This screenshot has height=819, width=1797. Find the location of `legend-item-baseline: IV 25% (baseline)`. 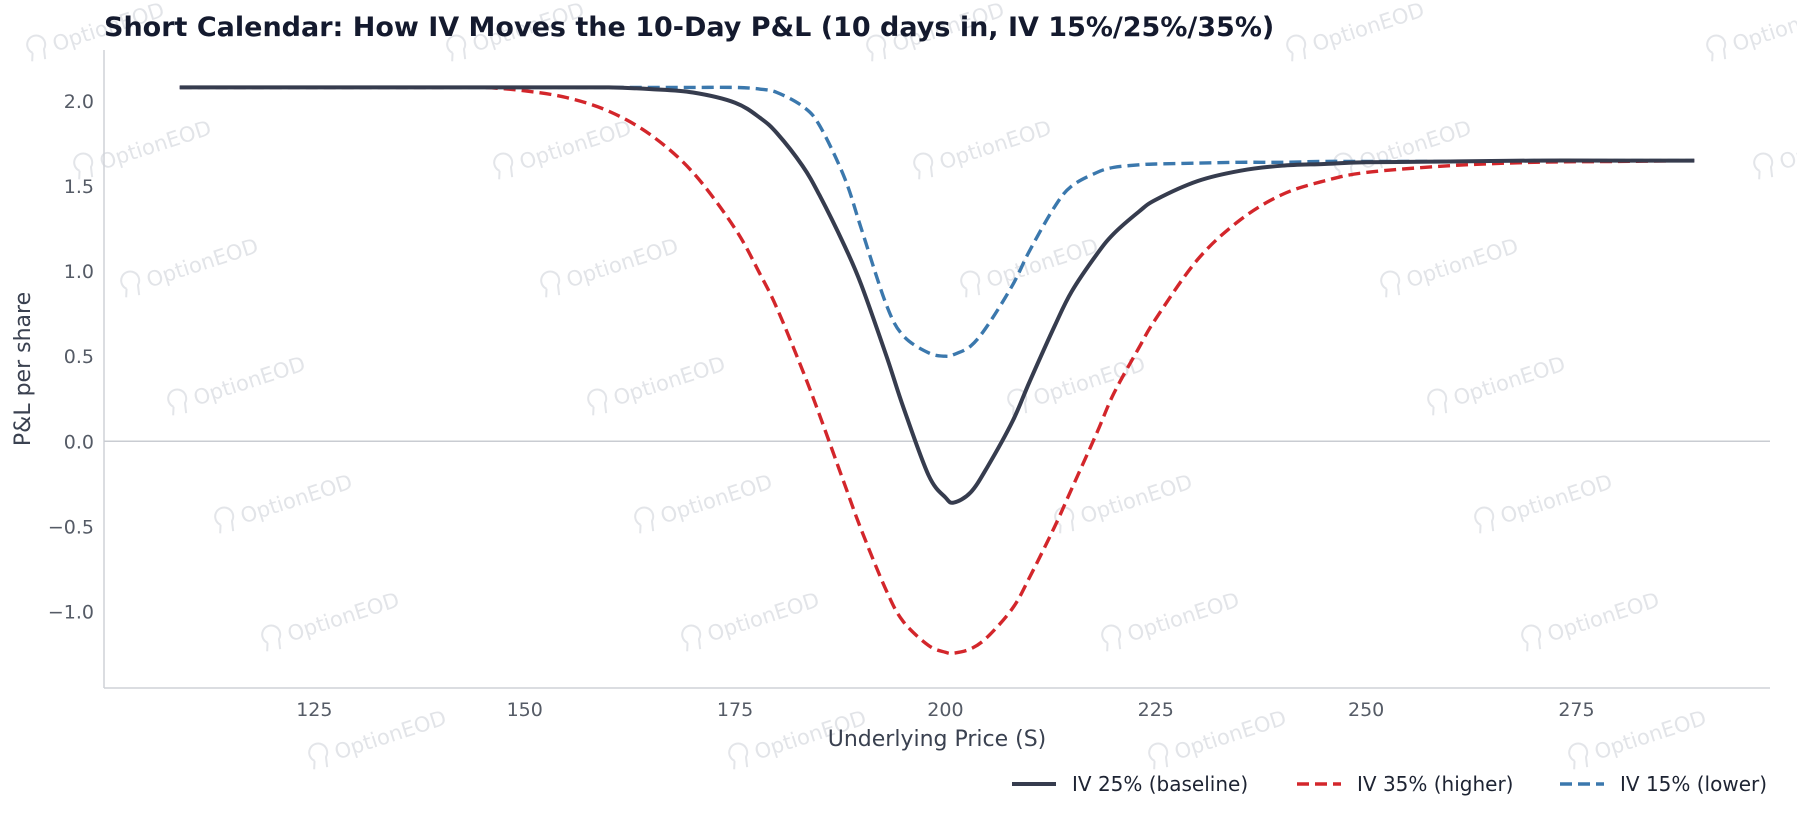

legend-item-baseline: IV 25% (baseline) is located at coordinates (1130, 784).